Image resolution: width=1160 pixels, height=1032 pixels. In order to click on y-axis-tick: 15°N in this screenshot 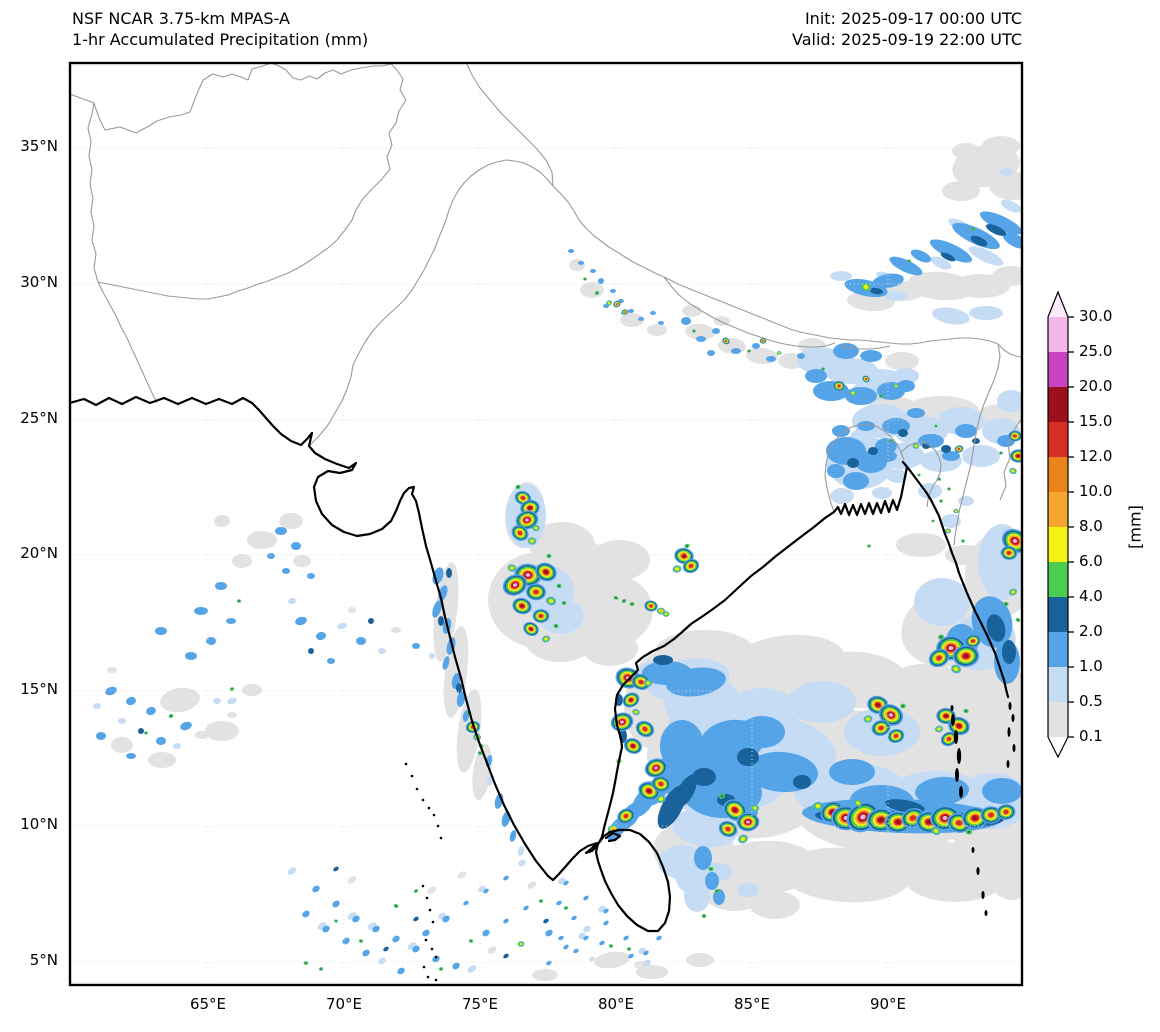, I will do `click(39, 689)`.